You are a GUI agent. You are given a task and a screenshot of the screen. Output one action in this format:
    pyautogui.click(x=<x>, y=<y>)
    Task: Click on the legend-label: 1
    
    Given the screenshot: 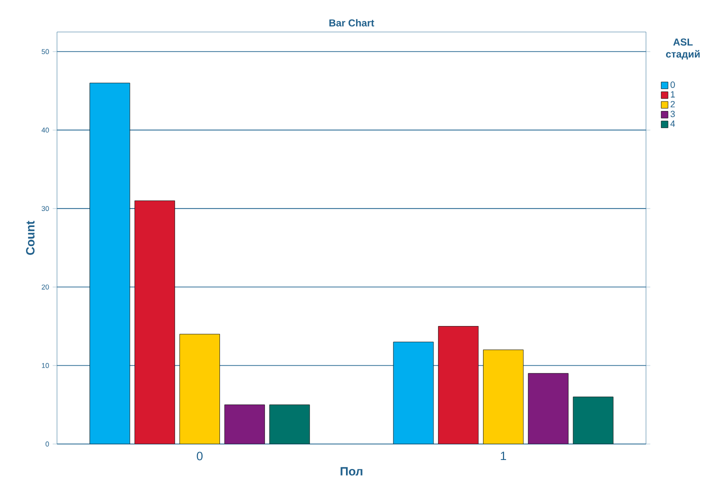 What is the action you would take?
    pyautogui.click(x=672, y=94)
    